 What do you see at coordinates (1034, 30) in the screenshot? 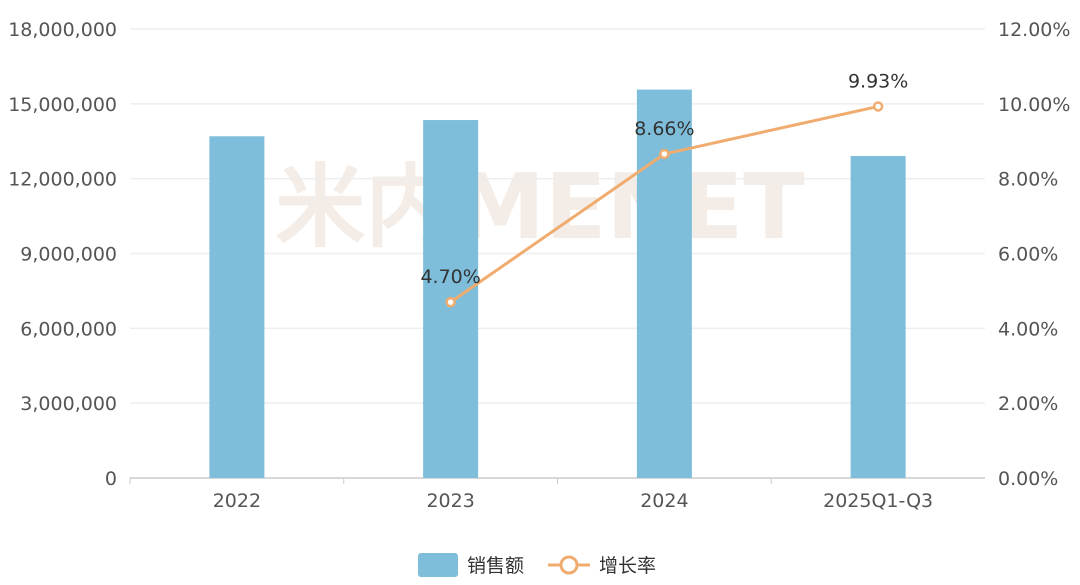
I see `y-right-tick-label: 12.00%` at bounding box center [1034, 30].